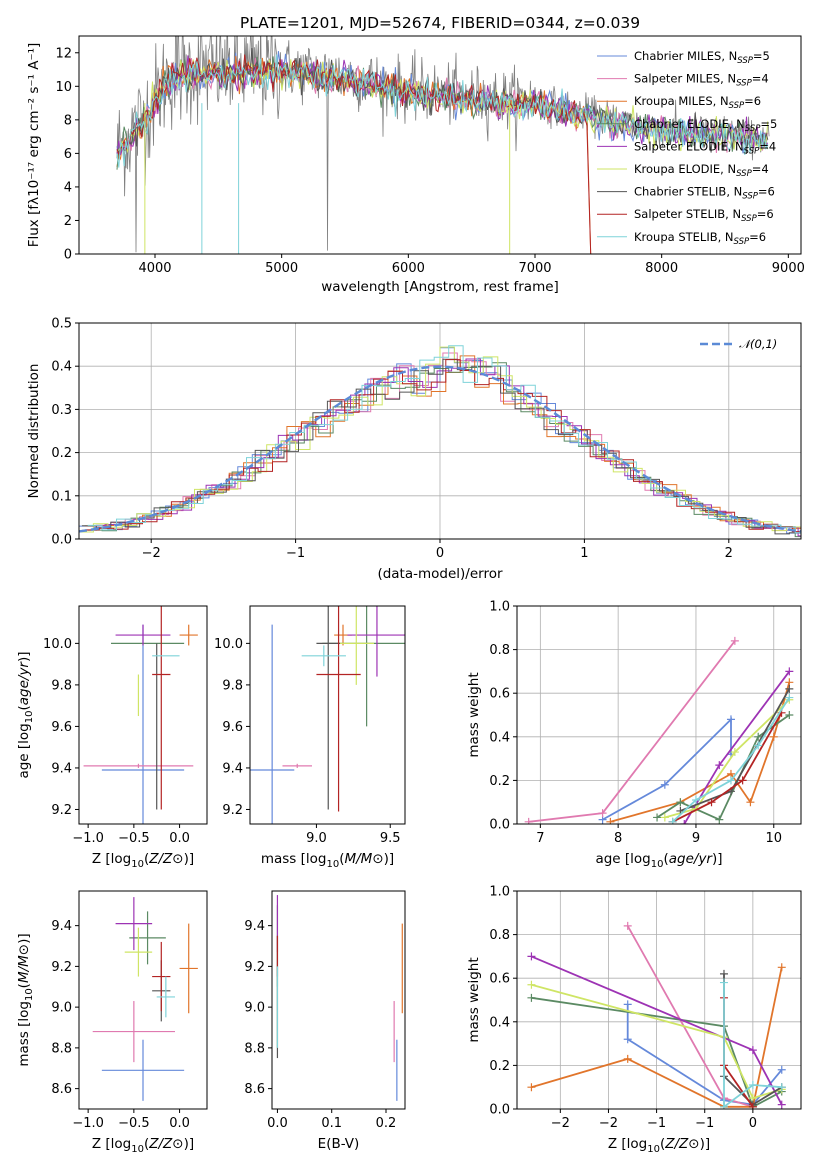 This screenshot has height=1174, width=819. I want to click on x-tick-label: 0.0, so click(277, 1123).